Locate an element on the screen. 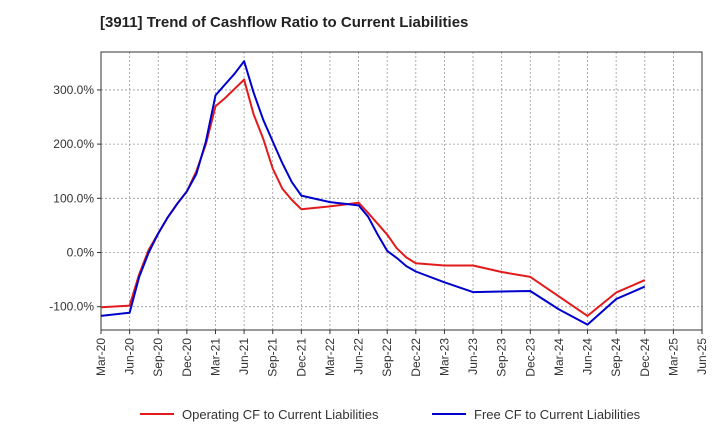 This screenshot has width=720, height=440. x-tick-label: Dec-23 is located at coordinates (530, 357).